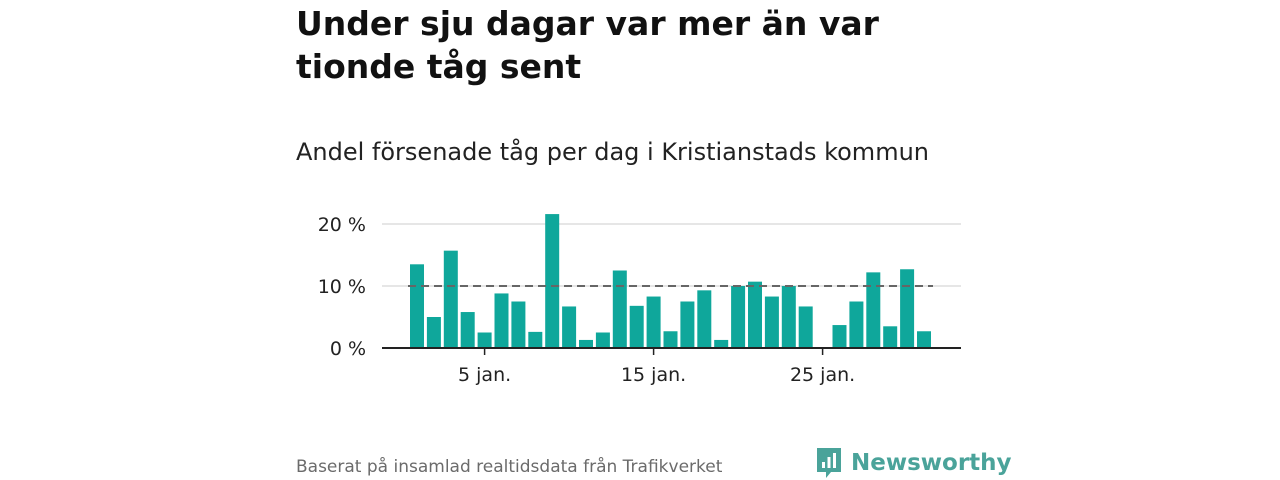 The image size is (1280, 480). What do you see at coordinates (931, 463) in the screenshot?
I see `brand-name: Newsworthy` at bounding box center [931, 463].